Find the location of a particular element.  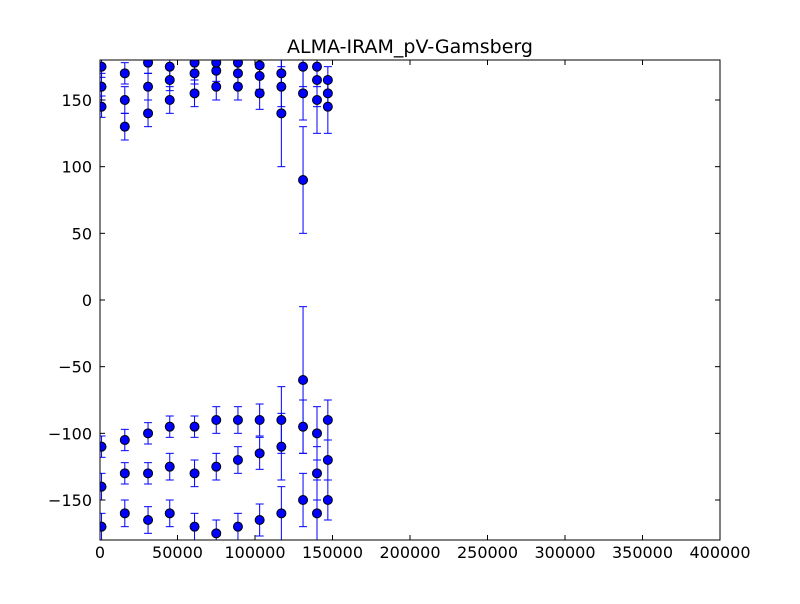

x-tick-label: 50000 is located at coordinates (177, 552).